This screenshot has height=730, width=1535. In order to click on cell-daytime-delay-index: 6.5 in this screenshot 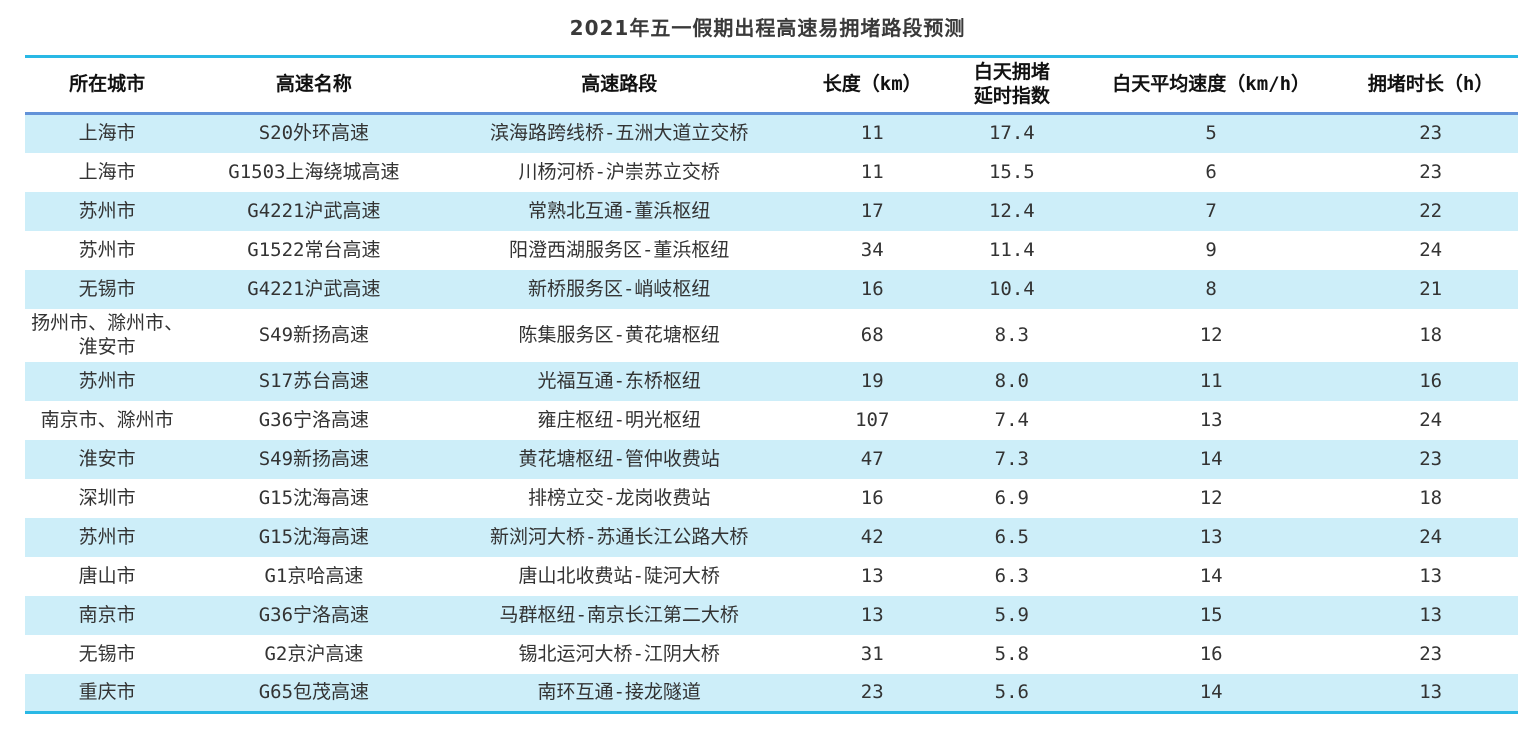, I will do `click(1011, 537)`.